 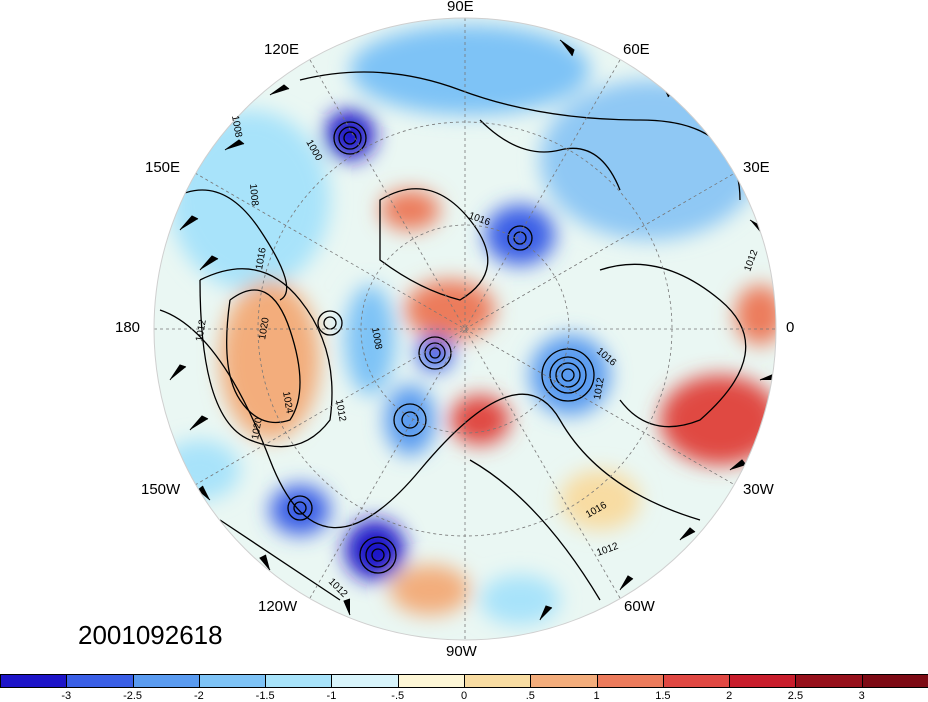 What do you see at coordinates (161, 489) in the screenshot?
I see `lon-label-150w: 150W` at bounding box center [161, 489].